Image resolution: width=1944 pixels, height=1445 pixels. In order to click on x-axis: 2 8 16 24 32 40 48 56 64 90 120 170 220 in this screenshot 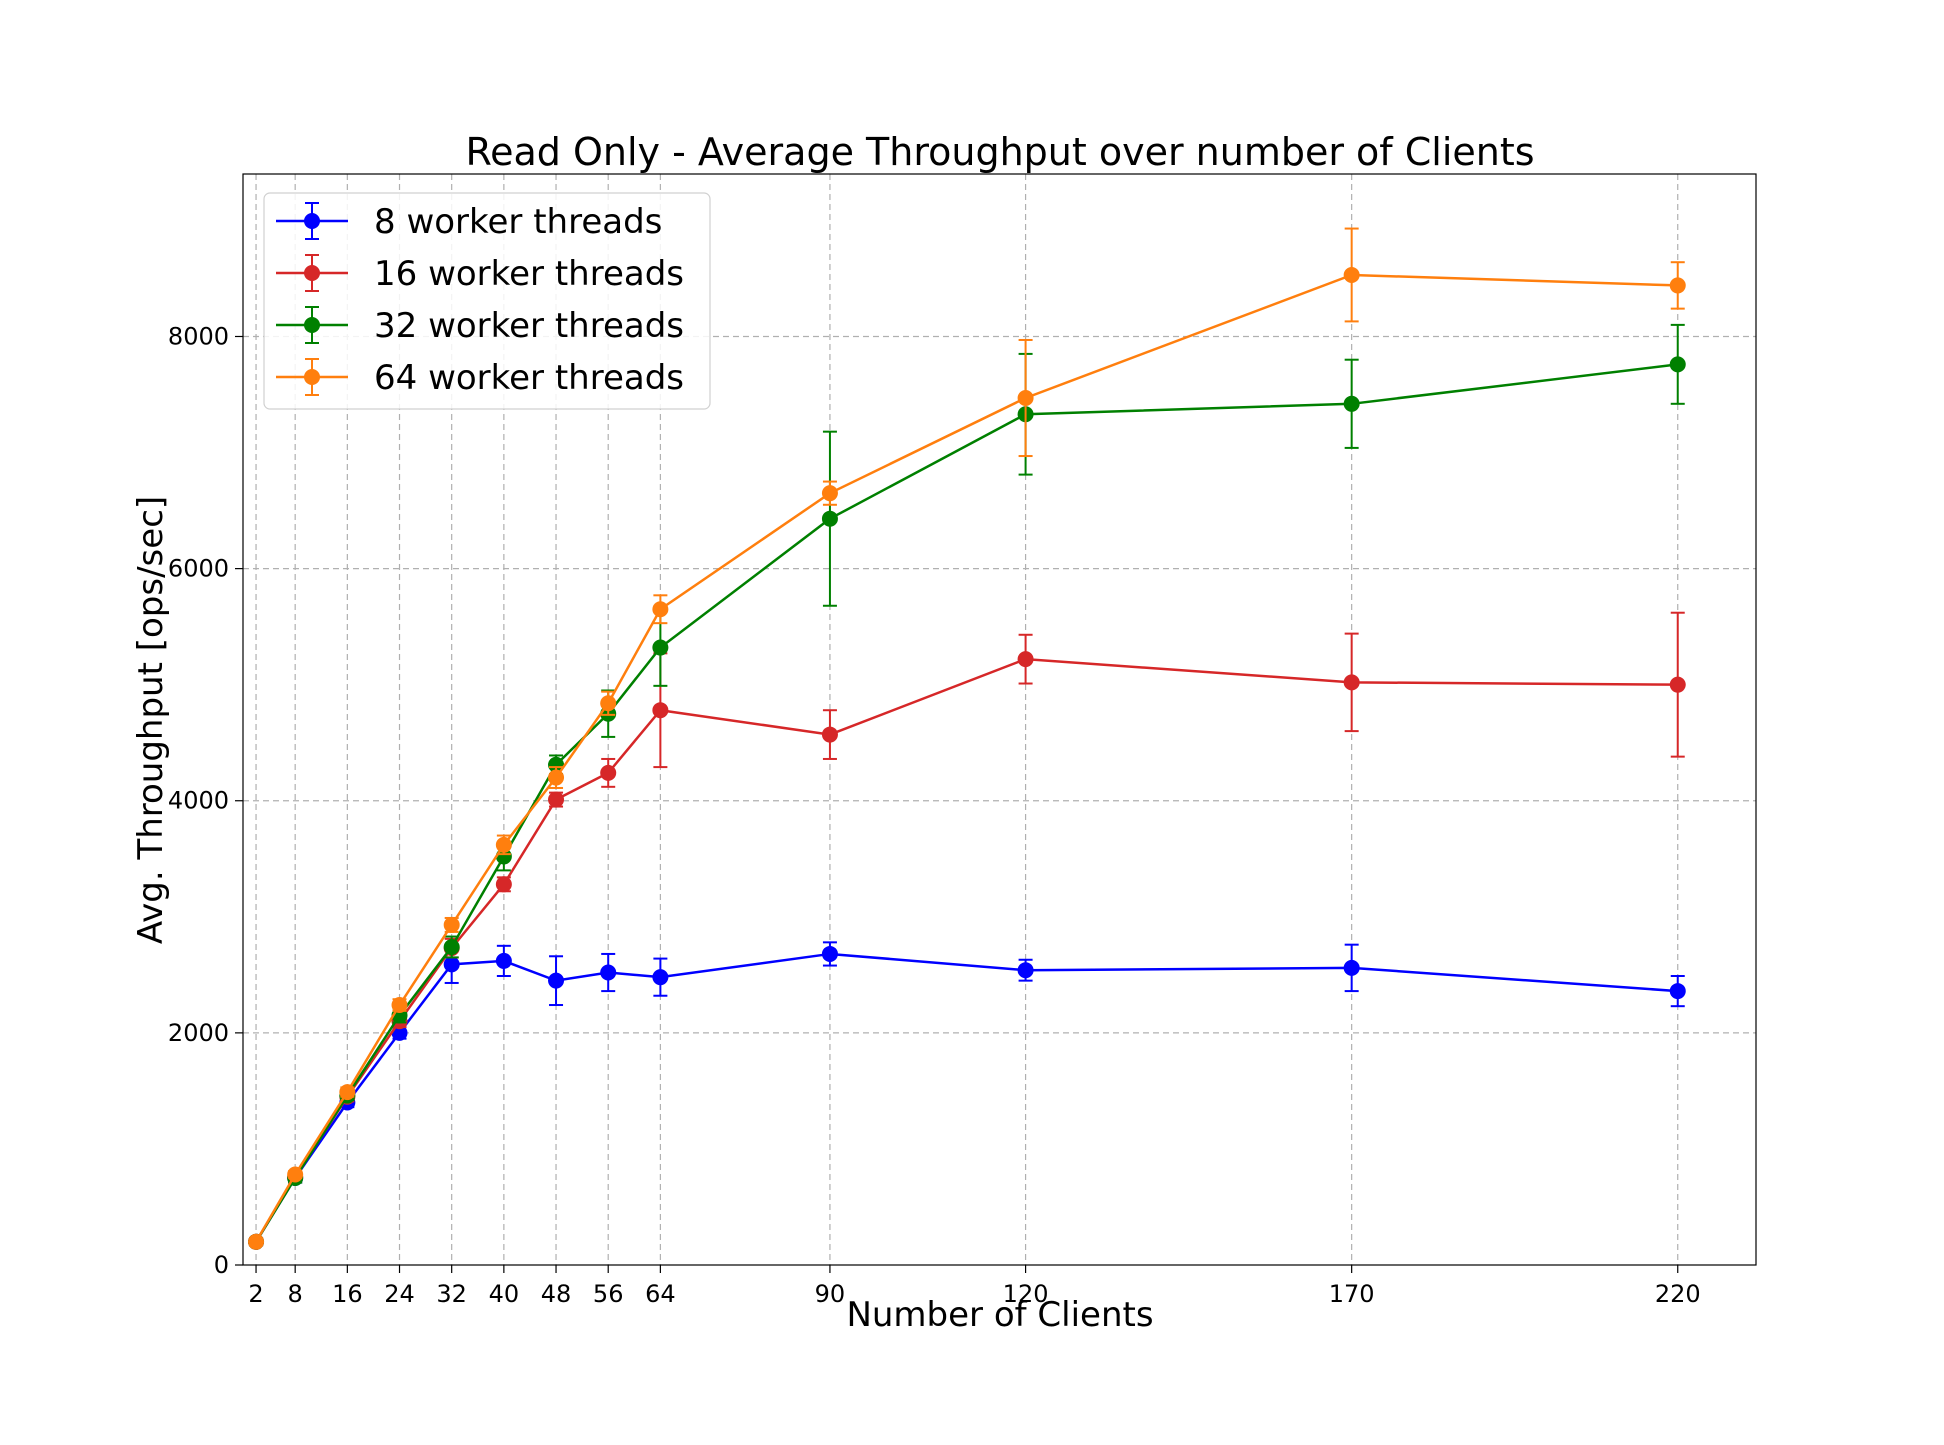, I will do `click(974, 1286)`.